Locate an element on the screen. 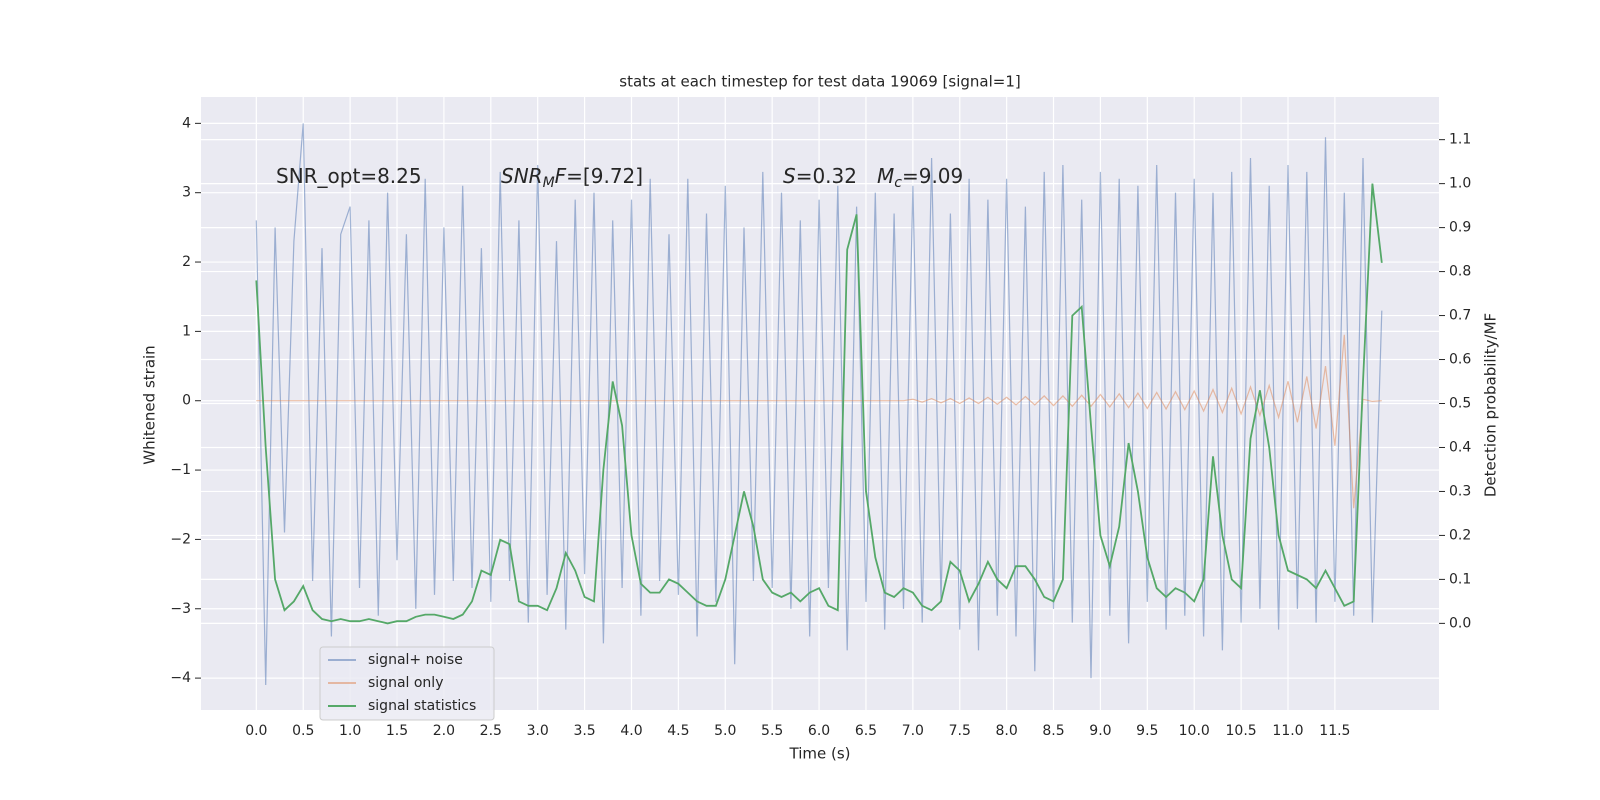  legend-label: signal+ noise is located at coordinates (415, 660).